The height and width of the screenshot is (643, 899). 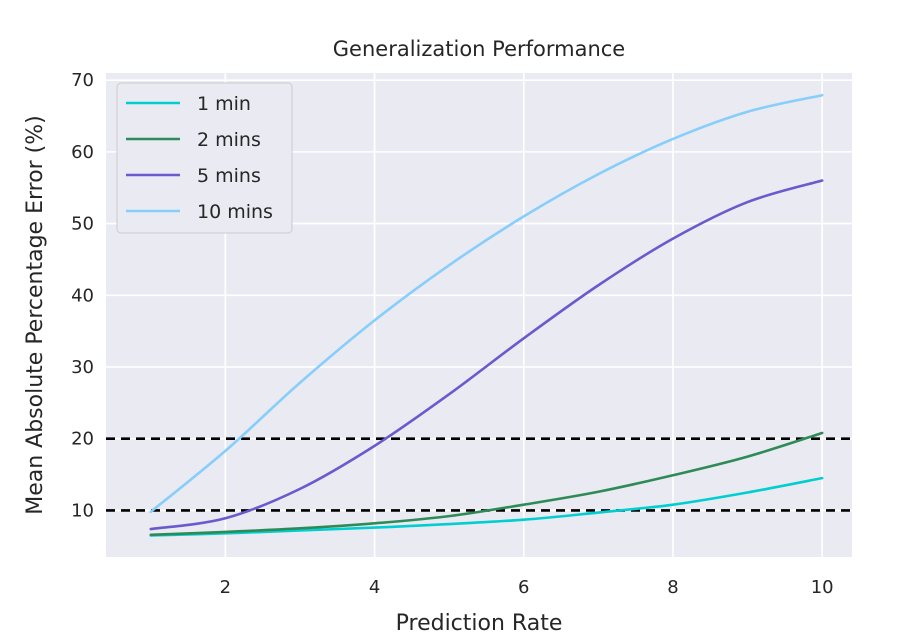 What do you see at coordinates (486, 506) in the screenshot?
I see `series-line-1-min` at bounding box center [486, 506].